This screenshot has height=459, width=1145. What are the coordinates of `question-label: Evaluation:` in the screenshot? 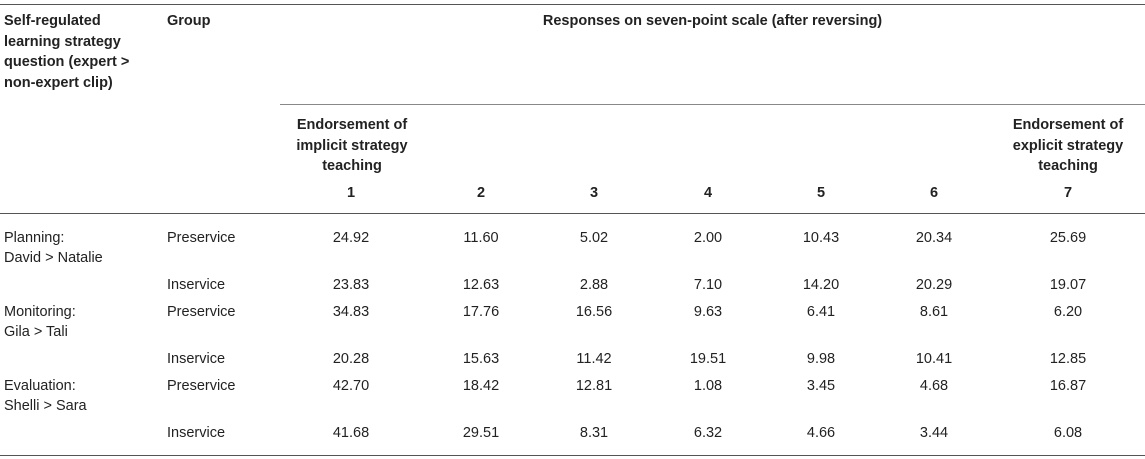 It's located at (40, 386).